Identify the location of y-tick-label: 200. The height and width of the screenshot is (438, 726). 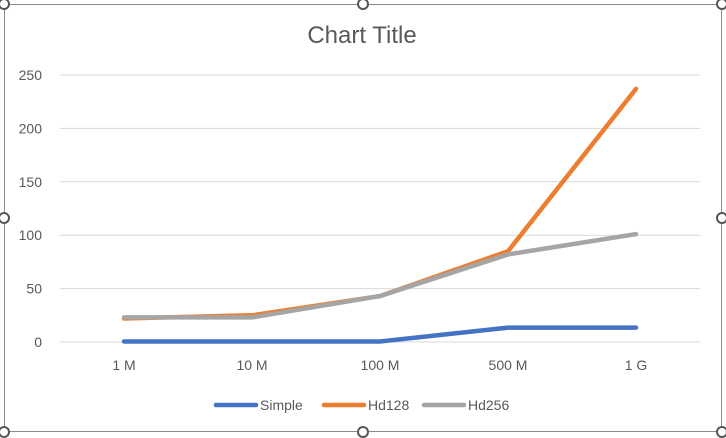
(31, 128).